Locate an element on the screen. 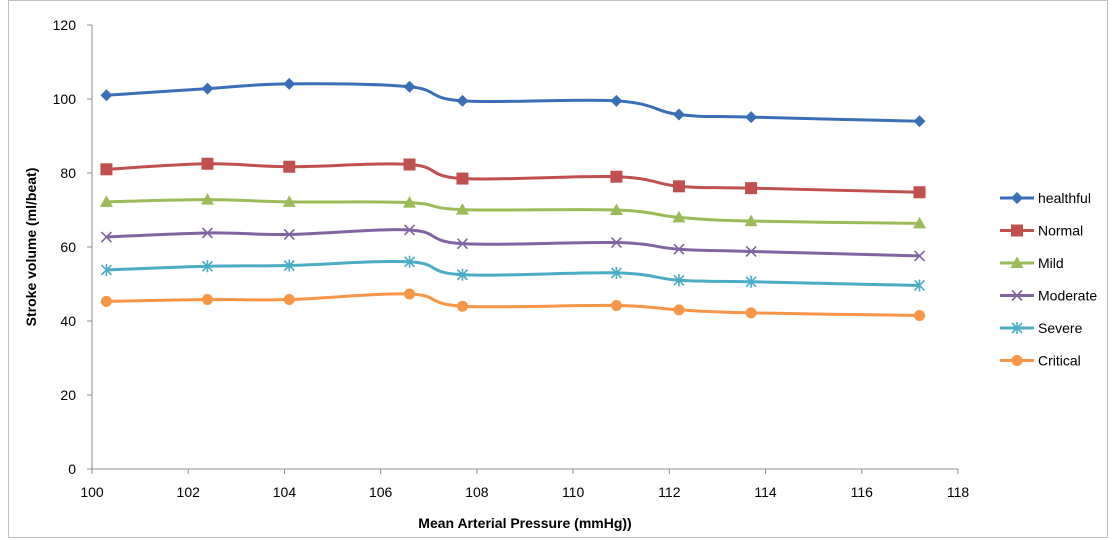 The image size is (1115, 540). series-mild is located at coordinates (513, 211).